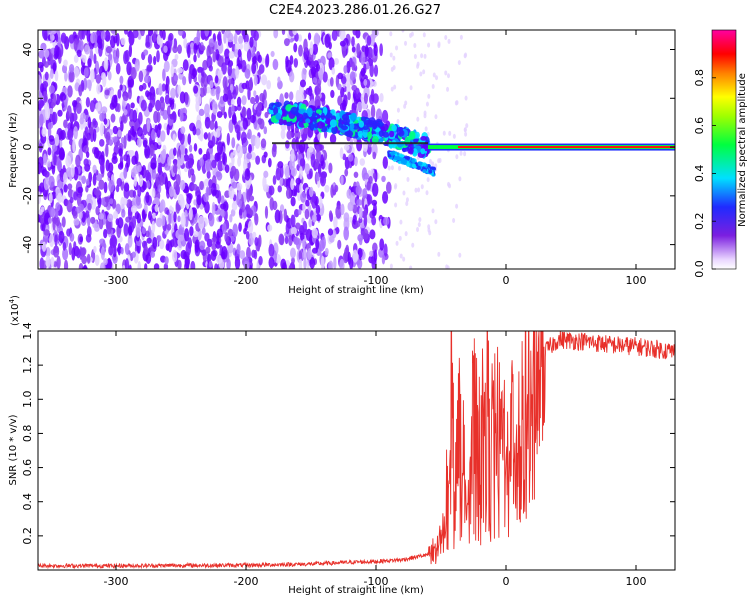  Describe the element at coordinates (246, 280) in the screenshot. I see `spectrogram-x-tick-label: -200` at that location.